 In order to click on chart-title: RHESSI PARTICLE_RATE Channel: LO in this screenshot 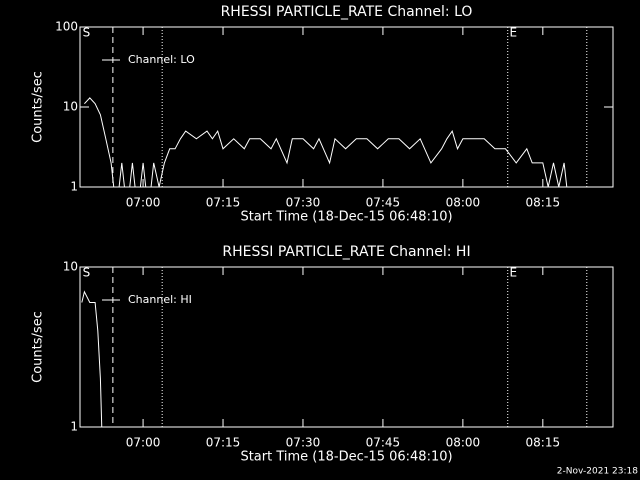, I will do `click(347, 12)`.